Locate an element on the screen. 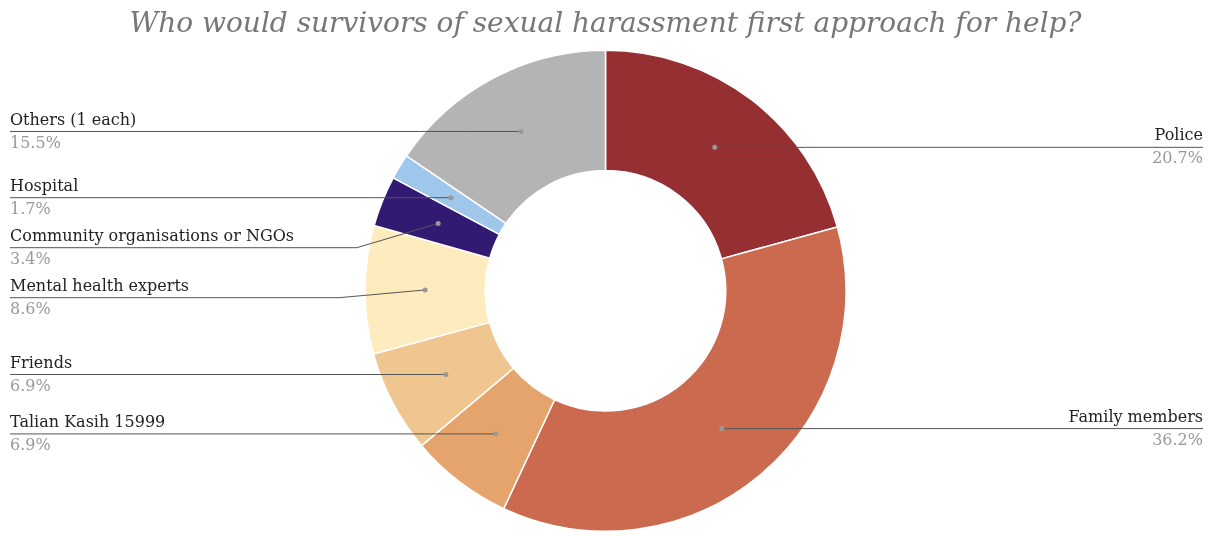  slice-label: Hospital is located at coordinates (44, 185).